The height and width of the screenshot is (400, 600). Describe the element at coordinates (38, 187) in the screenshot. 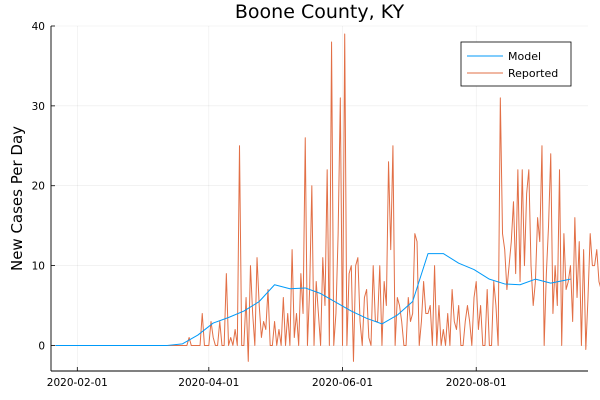

I see `y-tick-label: 20` at that location.